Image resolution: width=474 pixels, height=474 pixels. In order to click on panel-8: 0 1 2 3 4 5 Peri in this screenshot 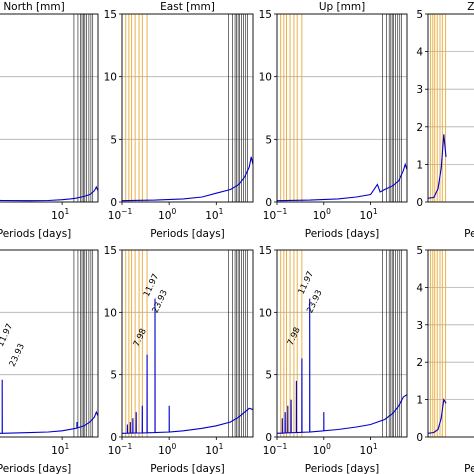, I will do `click(445, 359)`.